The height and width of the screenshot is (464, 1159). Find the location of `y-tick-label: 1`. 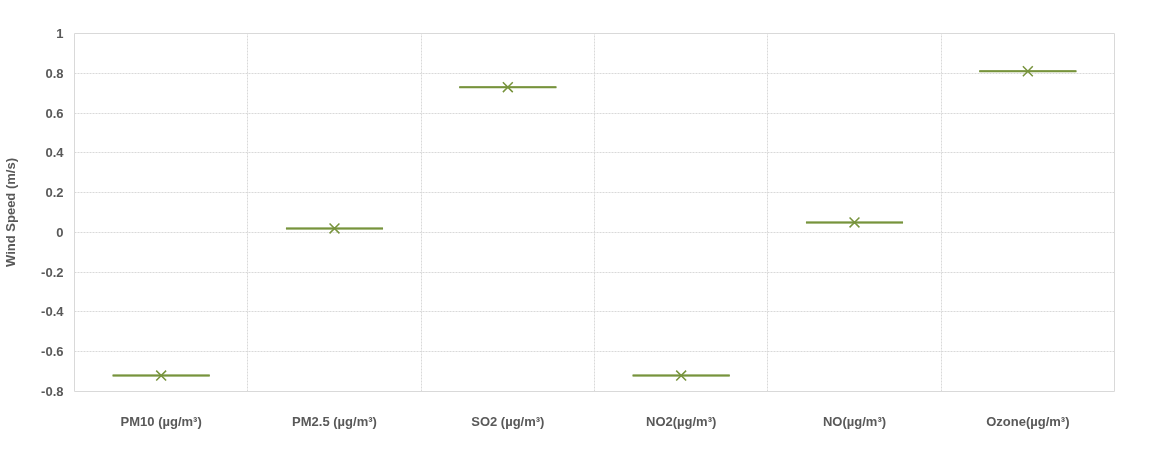

y-tick-label: 1 is located at coordinates (60, 33).